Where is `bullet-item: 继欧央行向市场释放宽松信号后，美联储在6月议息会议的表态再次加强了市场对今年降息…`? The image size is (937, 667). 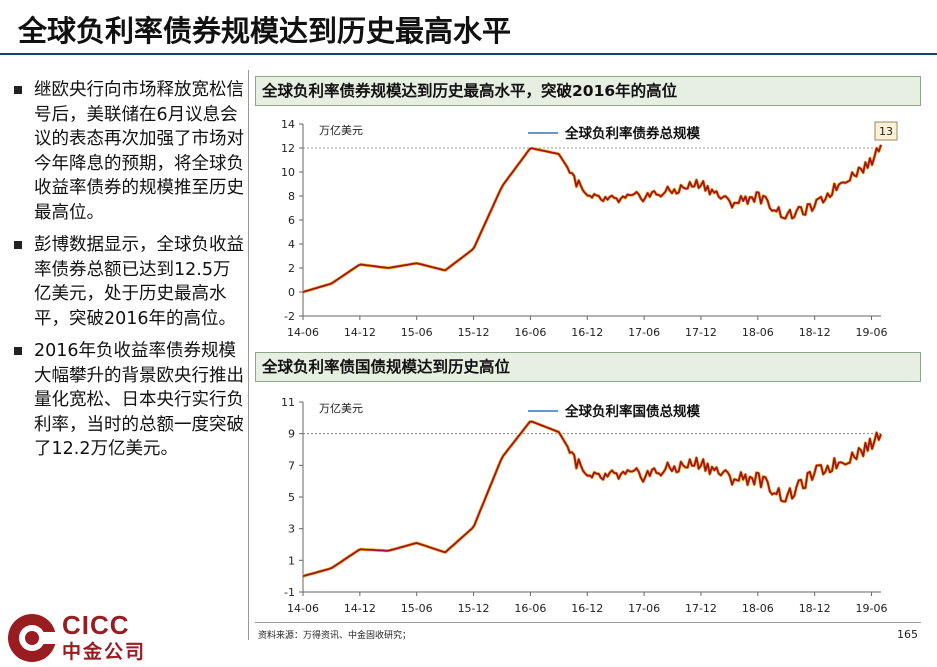 bullet-item: 继欧央行向市场释放宽松信号后，美联储在6月议息会议的表态再次加强了市场对今年降息… is located at coordinates (128, 151).